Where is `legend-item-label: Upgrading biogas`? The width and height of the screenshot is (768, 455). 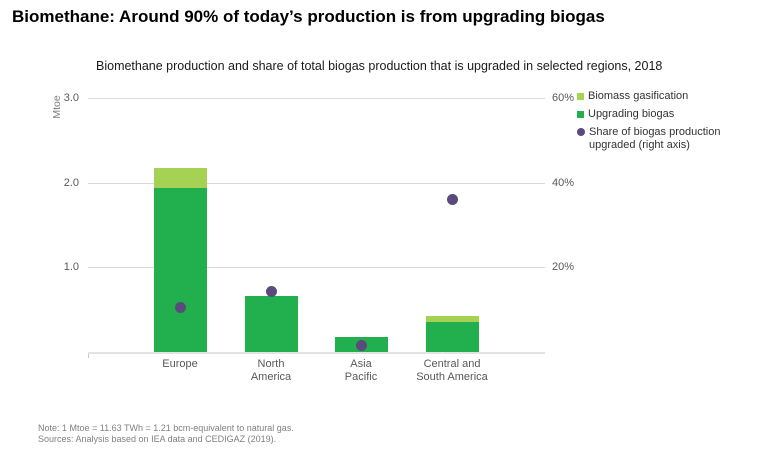
legend-item-label: Upgrading biogas is located at coordinates (631, 114).